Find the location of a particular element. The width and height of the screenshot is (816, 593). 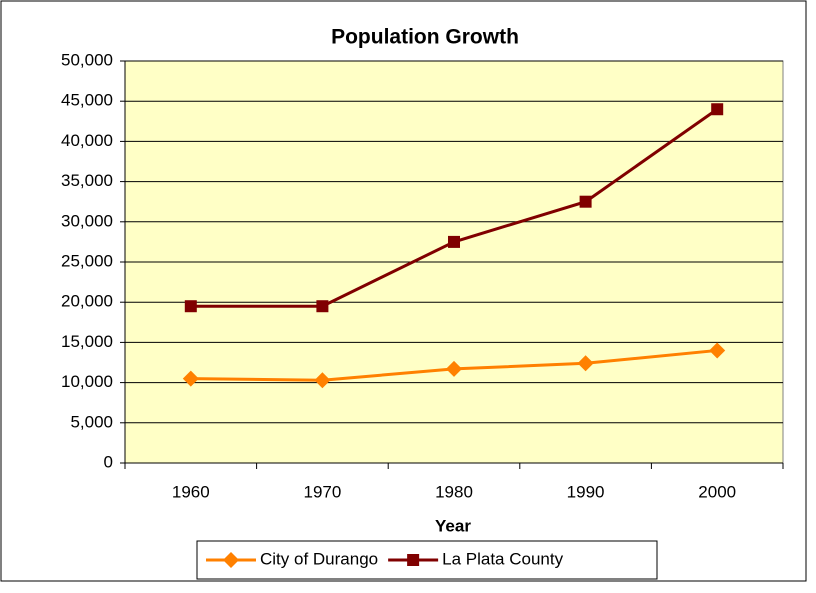

y-tick-label: 30,000 is located at coordinates (87, 220).